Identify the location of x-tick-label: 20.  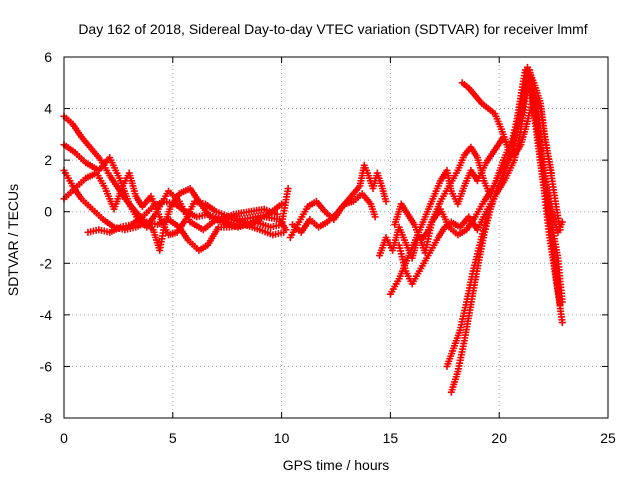
(499, 438).